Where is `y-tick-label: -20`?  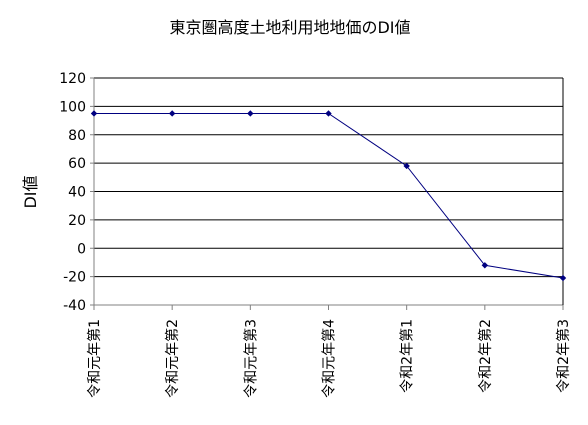 y-tick-label: -20 is located at coordinates (74, 278).